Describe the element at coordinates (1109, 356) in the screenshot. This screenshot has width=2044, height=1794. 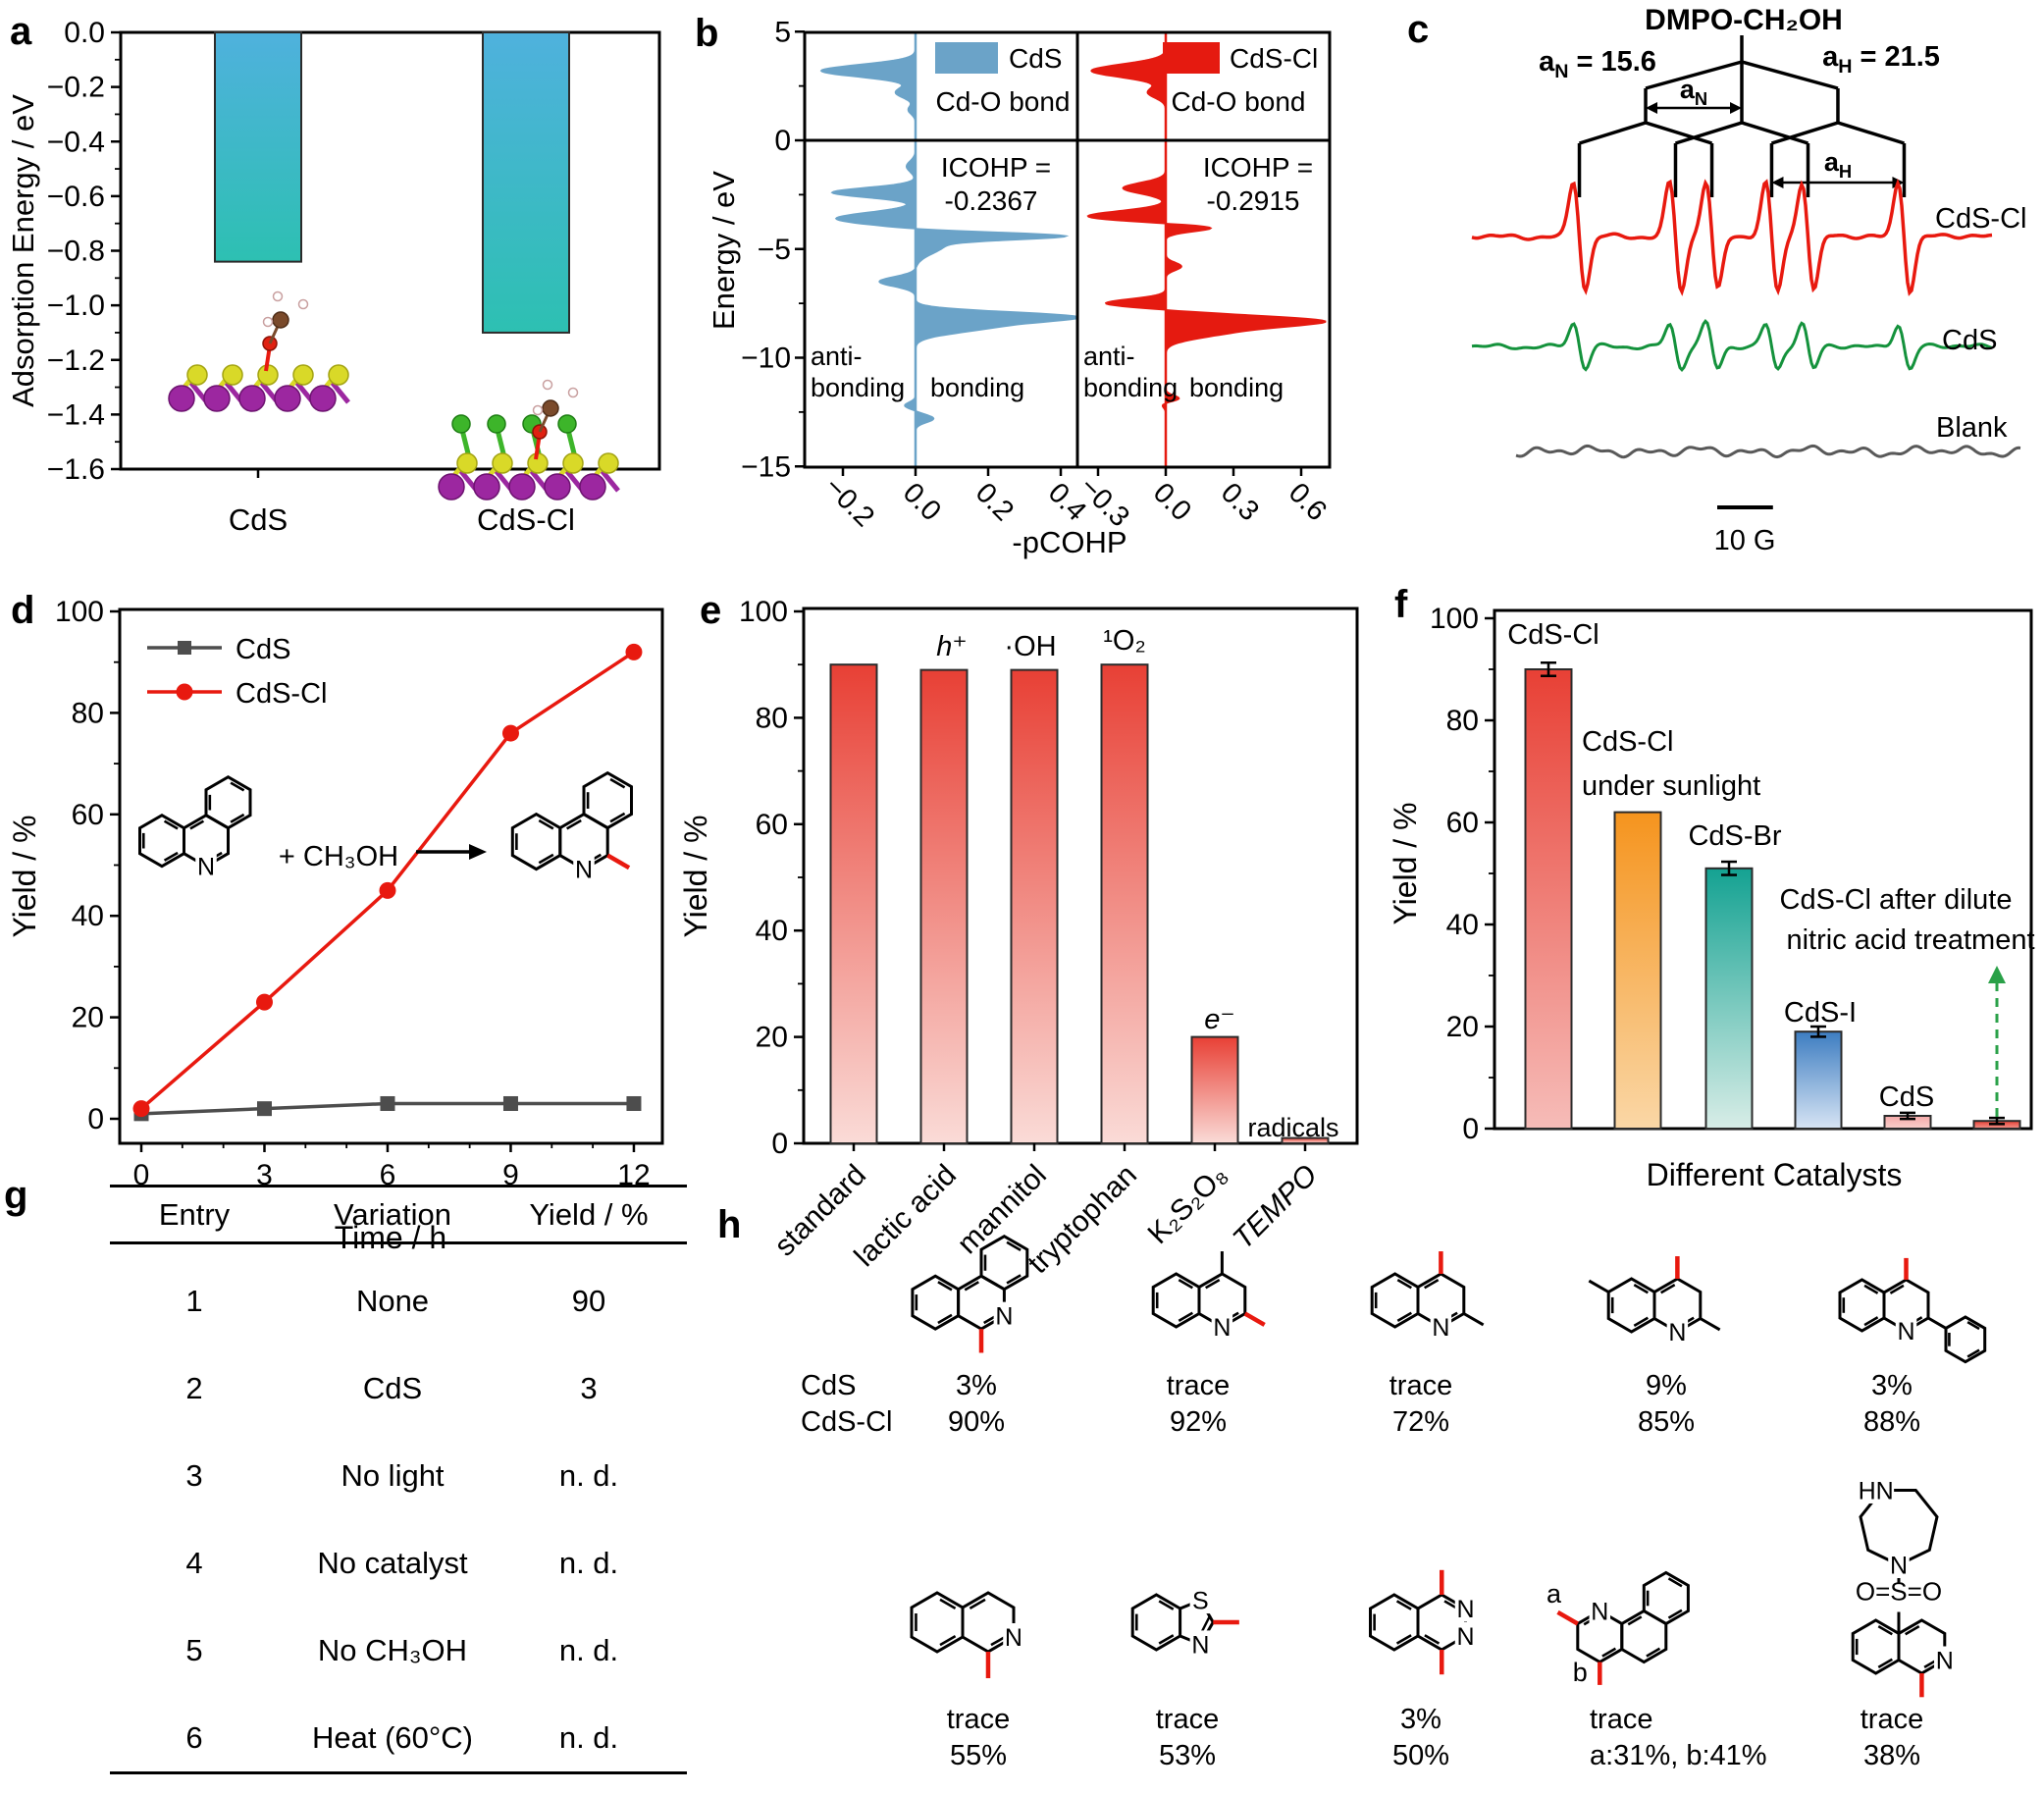
I see `svg-text: anti-` at that location.